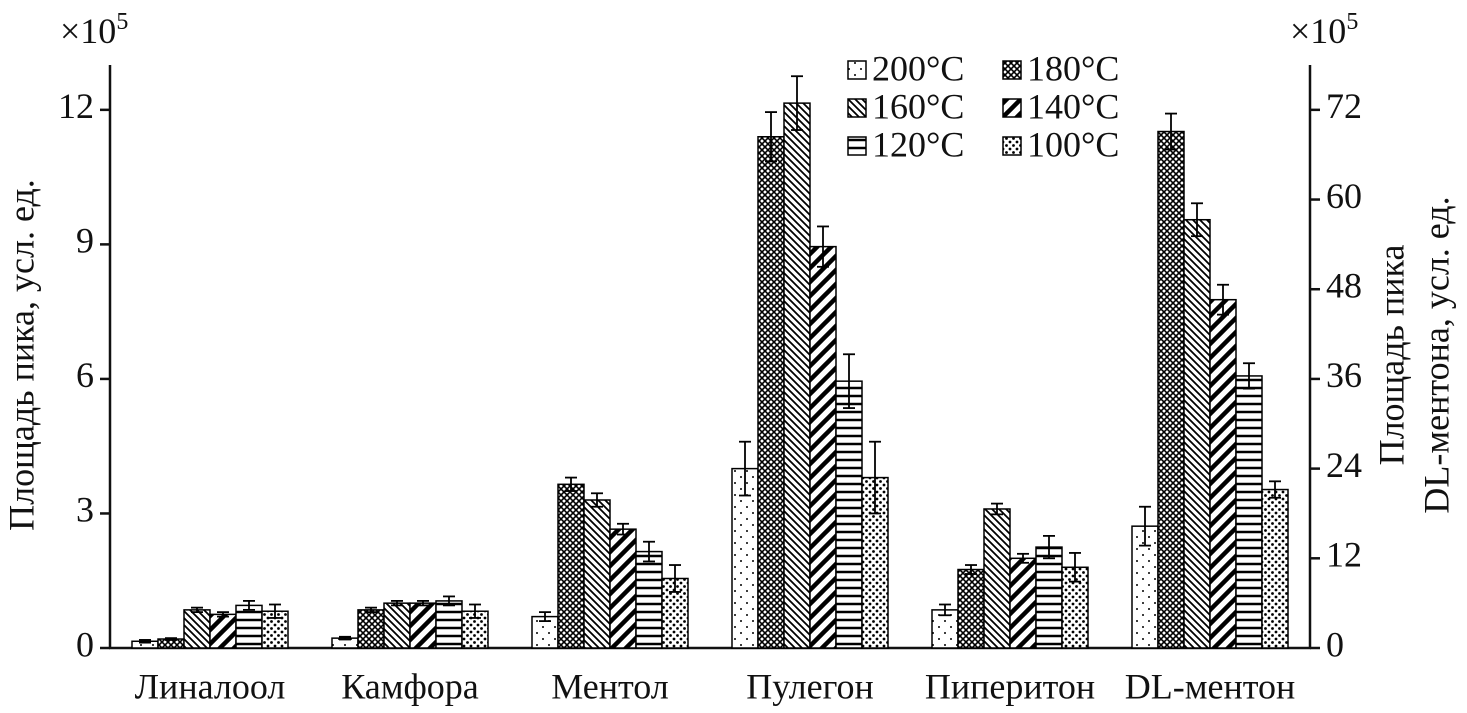  Describe the element at coordinates (1344, 465) in the screenshot. I see `y2-tick-label: 24` at that location.